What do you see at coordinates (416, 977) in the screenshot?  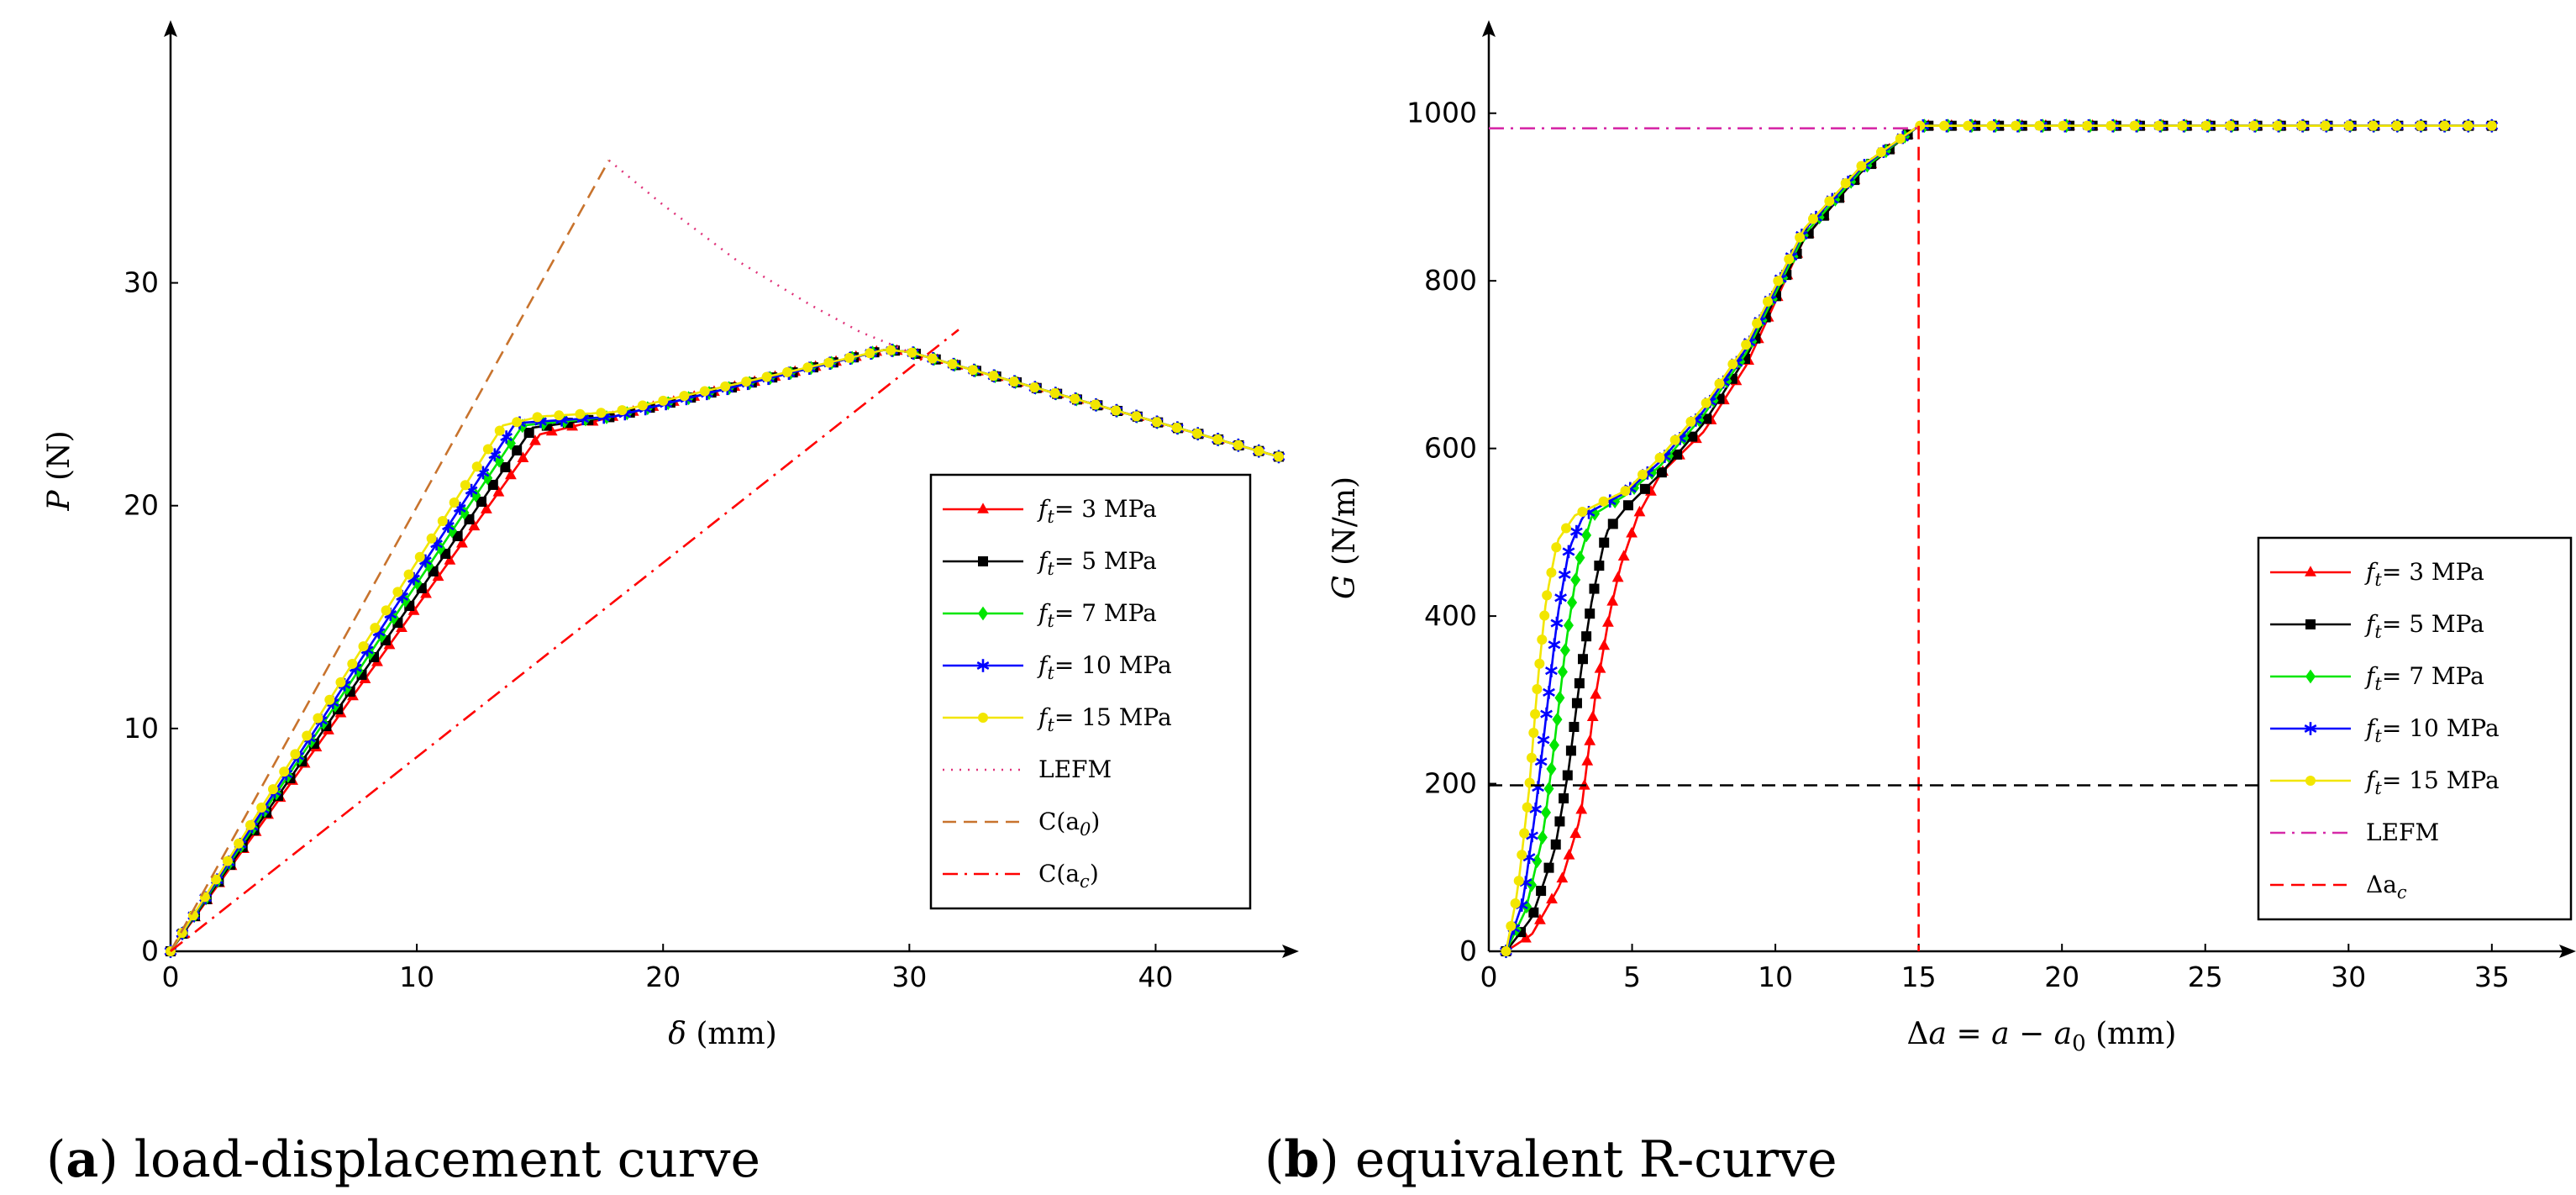 I see `x-tick-label: 10` at bounding box center [416, 977].